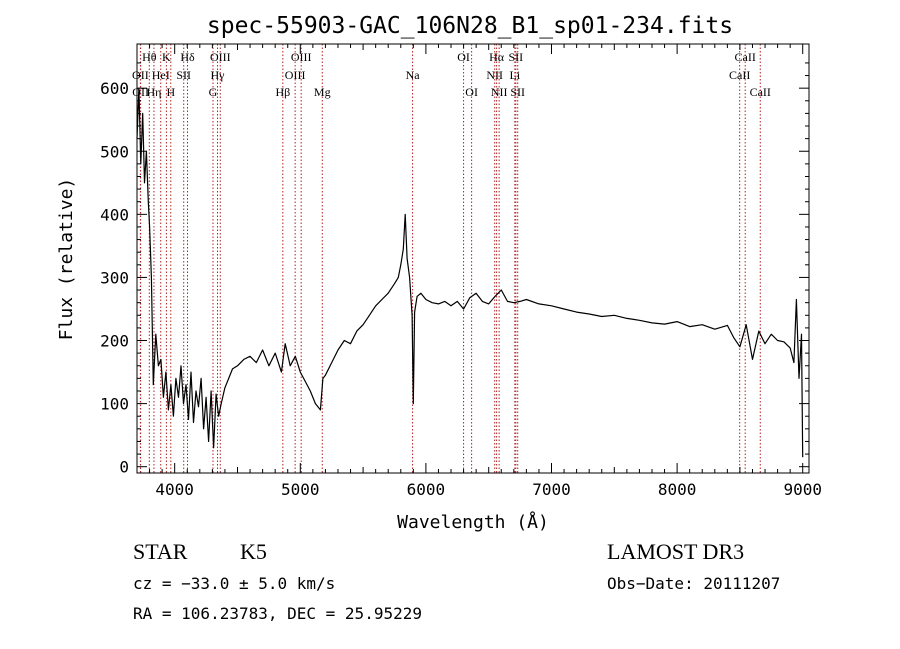 The height and width of the screenshot is (649, 900). What do you see at coordinates (551, 489) in the screenshot?
I see `x-tick-label-3: 7000` at bounding box center [551, 489].